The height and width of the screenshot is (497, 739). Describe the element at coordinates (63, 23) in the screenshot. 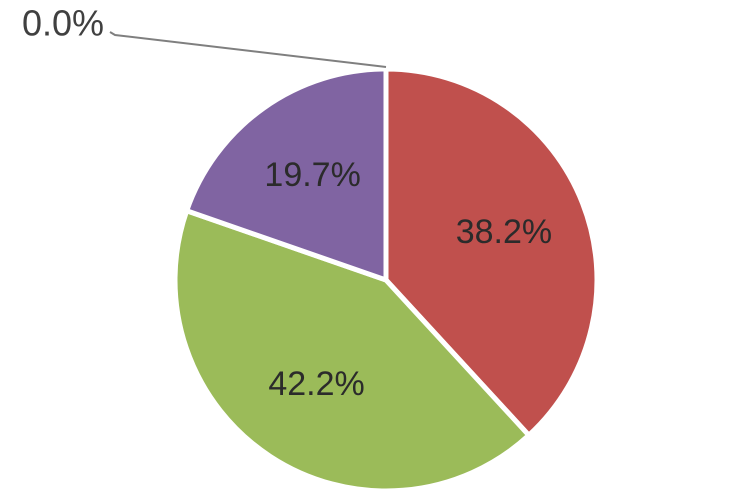

I see `data-label: 0.0%` at that location.